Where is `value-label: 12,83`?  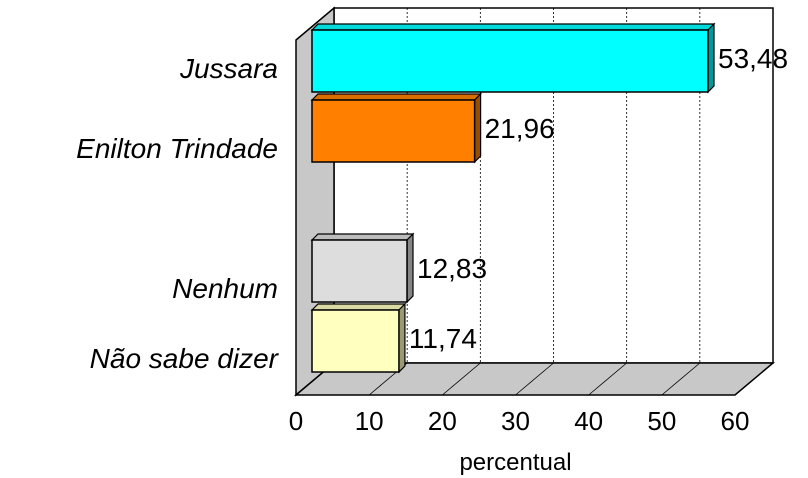 value-label: 12,83 is located at coordinates (452, 268).